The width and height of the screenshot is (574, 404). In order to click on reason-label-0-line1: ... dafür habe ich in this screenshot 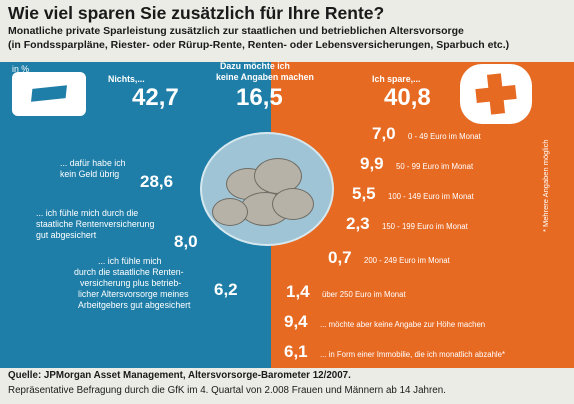, I will do `click(93, 163)`.